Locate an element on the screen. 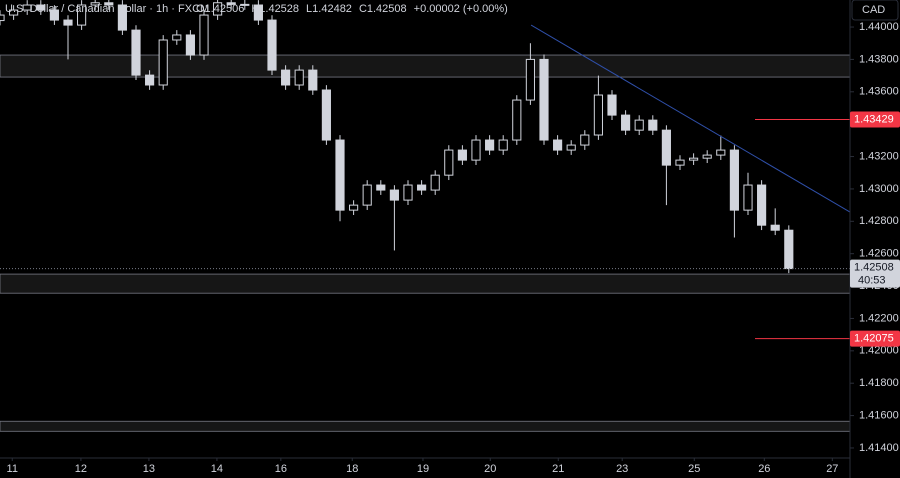  y-tick-label: 1.41800 is located at coordinates (879, 383).